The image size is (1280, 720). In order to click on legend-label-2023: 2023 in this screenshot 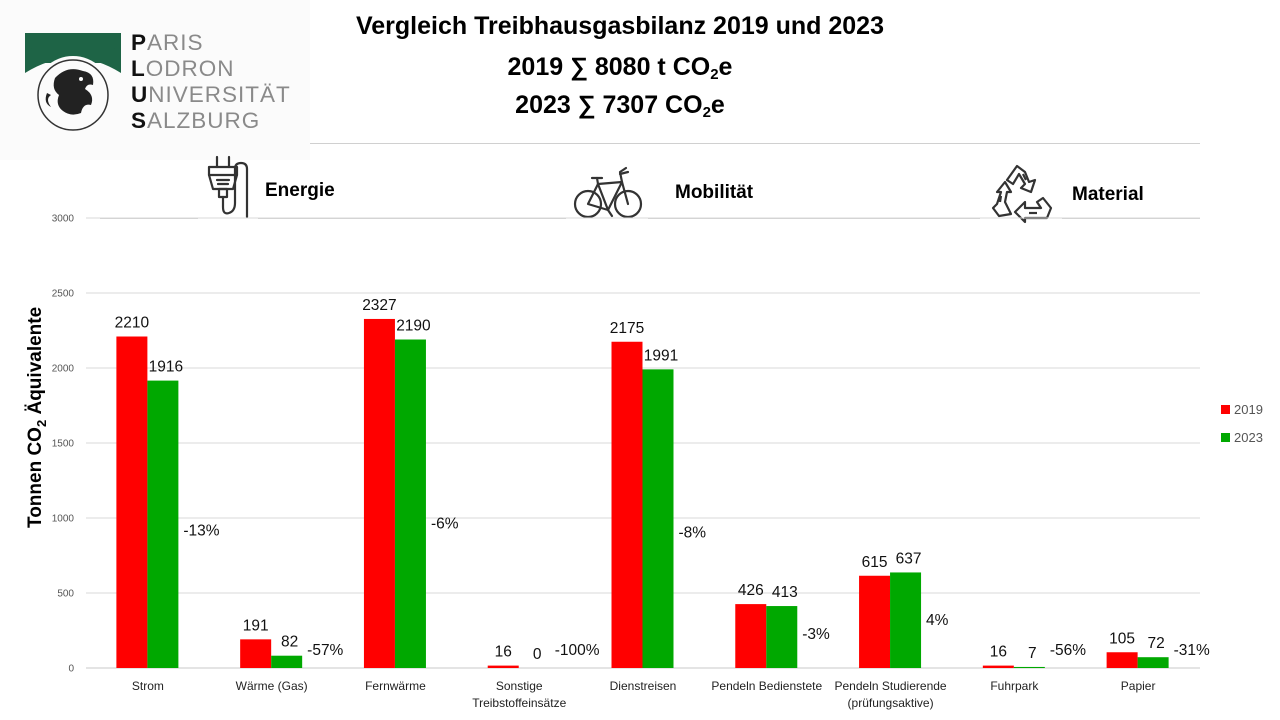, I will do `click(1248, 437)`.